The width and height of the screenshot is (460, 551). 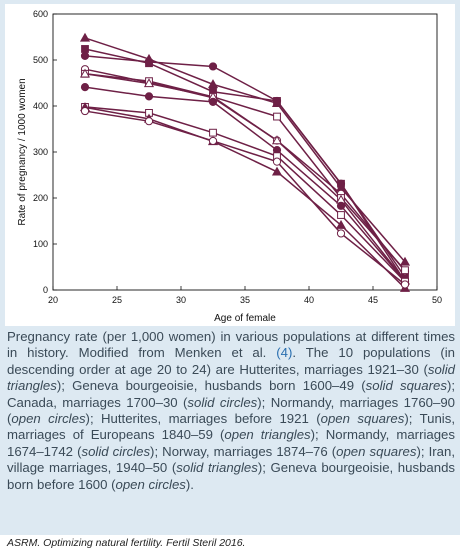 What do you see at coordinates (309, 300) in the screenshot?
I see `x-tick-label: 40` at bounding box center [309, 300].